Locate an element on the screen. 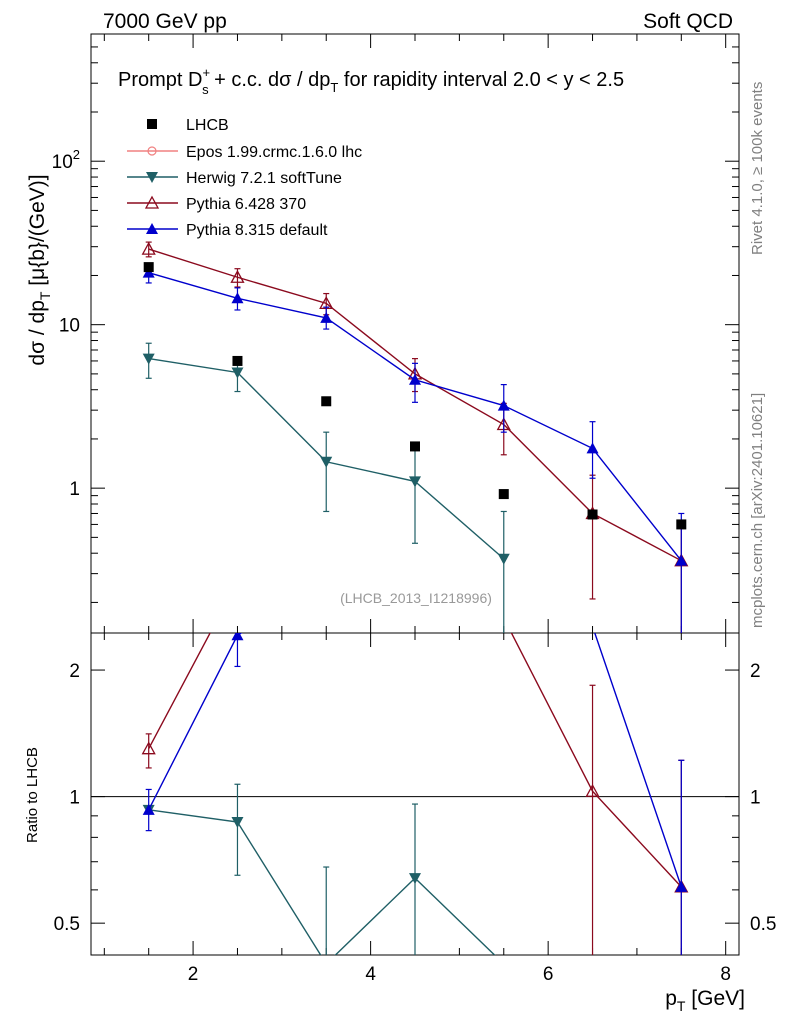  legend-herwig-marker is located at coordinates (152, 177).